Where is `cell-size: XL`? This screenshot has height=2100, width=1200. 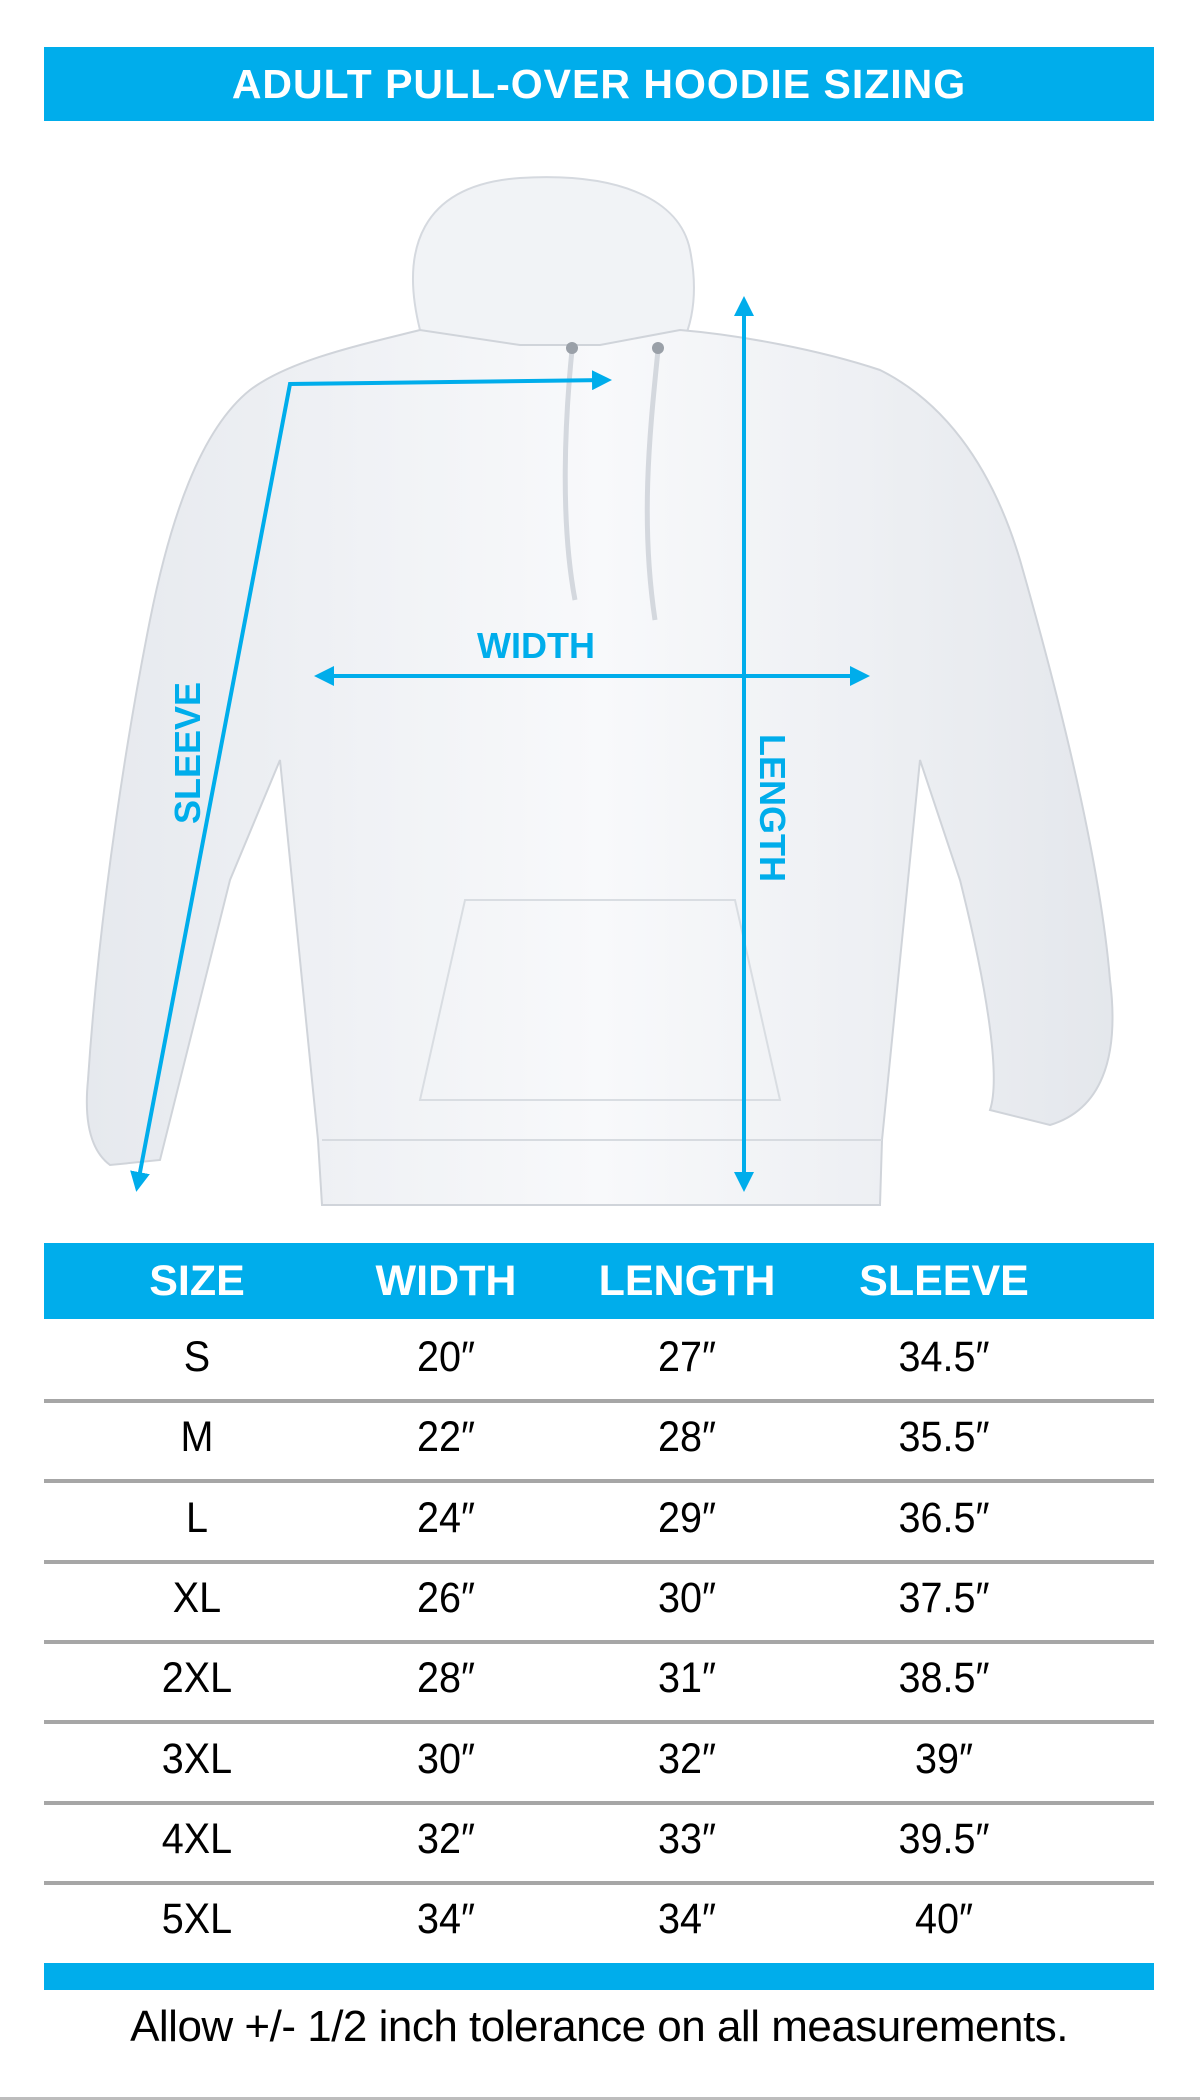 cell-size: XL is located at coordinates (197, 1597).